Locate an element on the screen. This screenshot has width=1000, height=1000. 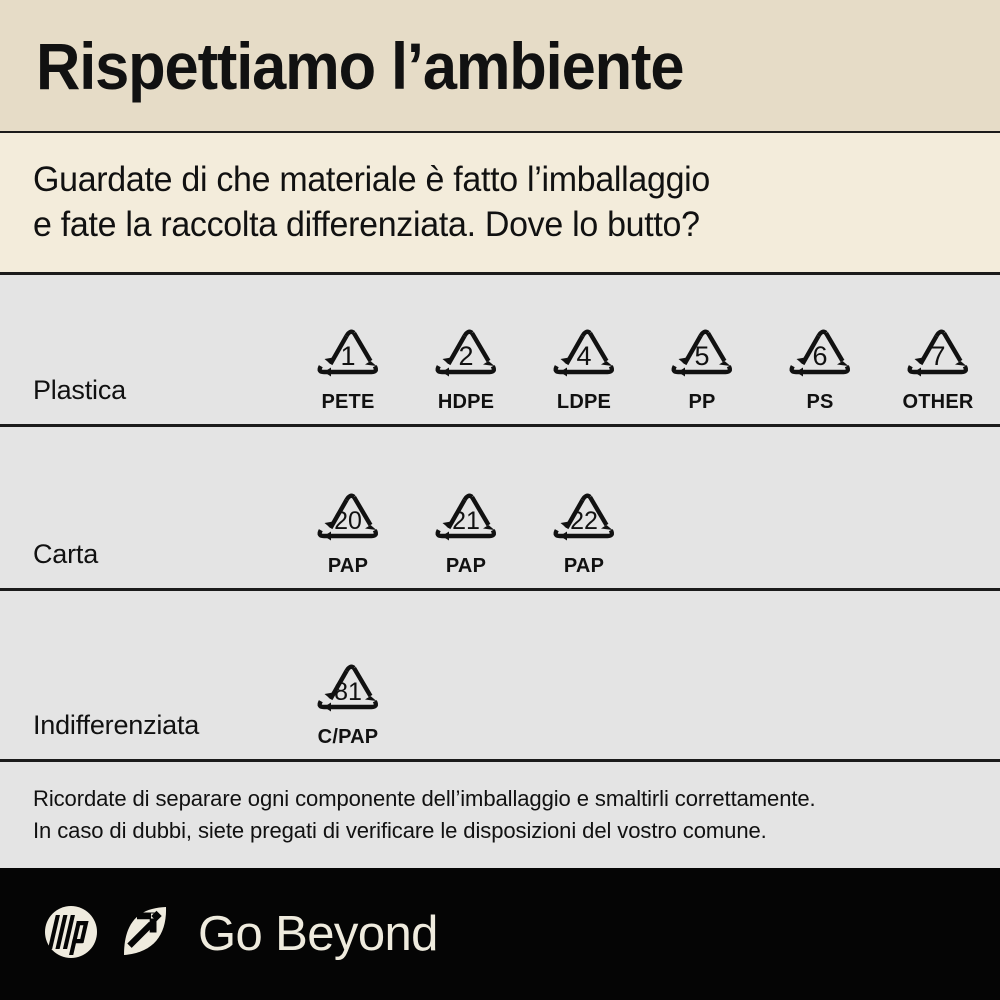
recycling-triangle-icon: 5 is located at coordinates (702, 347).